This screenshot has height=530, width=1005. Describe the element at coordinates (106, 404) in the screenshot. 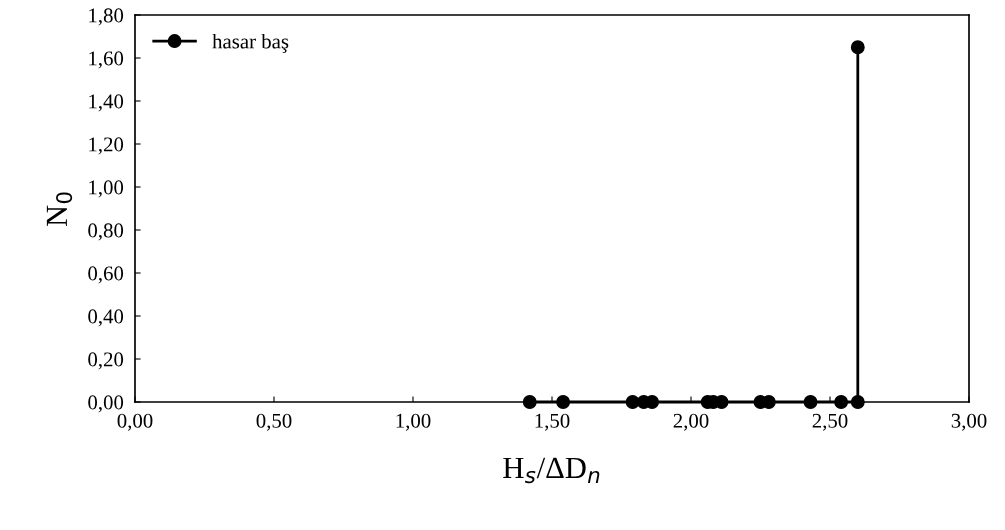

I see `y-tick-label: 0,00` at that location.